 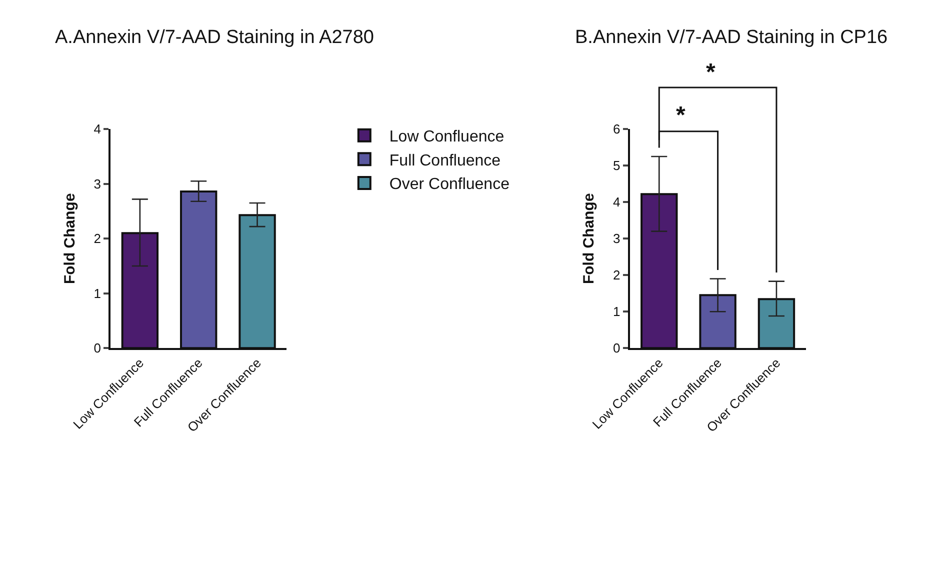 I want to click on legend-label: Full Confluence, so click(x=445, y=161).